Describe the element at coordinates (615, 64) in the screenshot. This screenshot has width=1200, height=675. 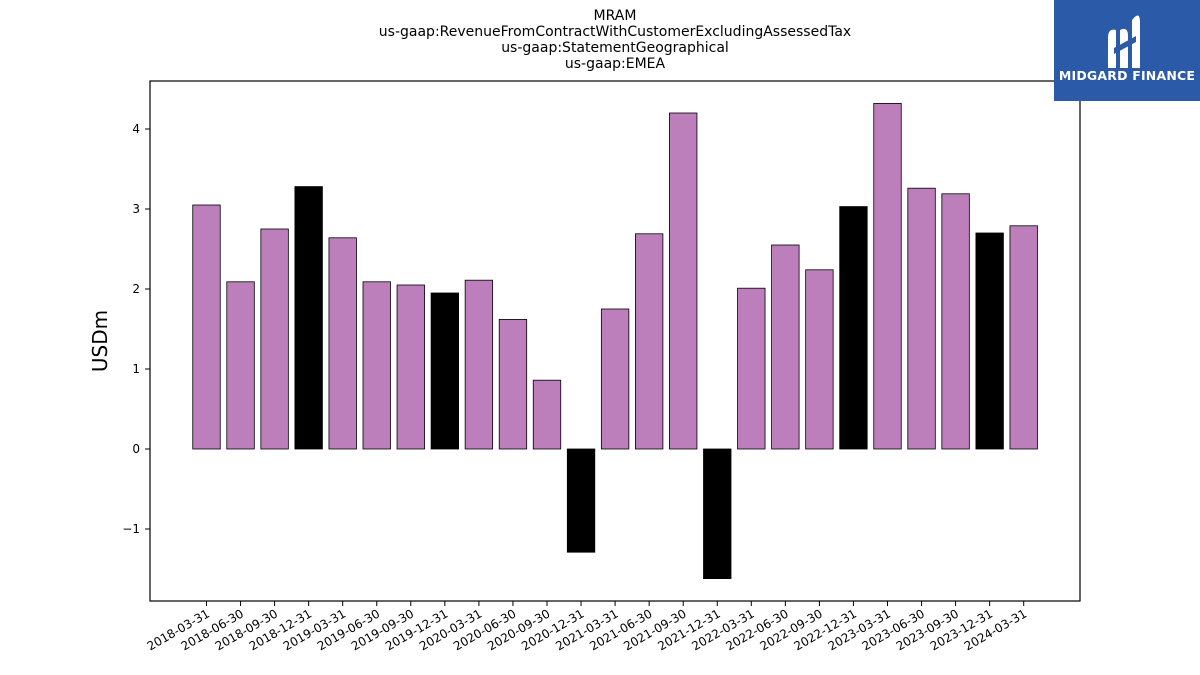
I see `chart-title-line-4: us-gaap:EMEA` at that location.